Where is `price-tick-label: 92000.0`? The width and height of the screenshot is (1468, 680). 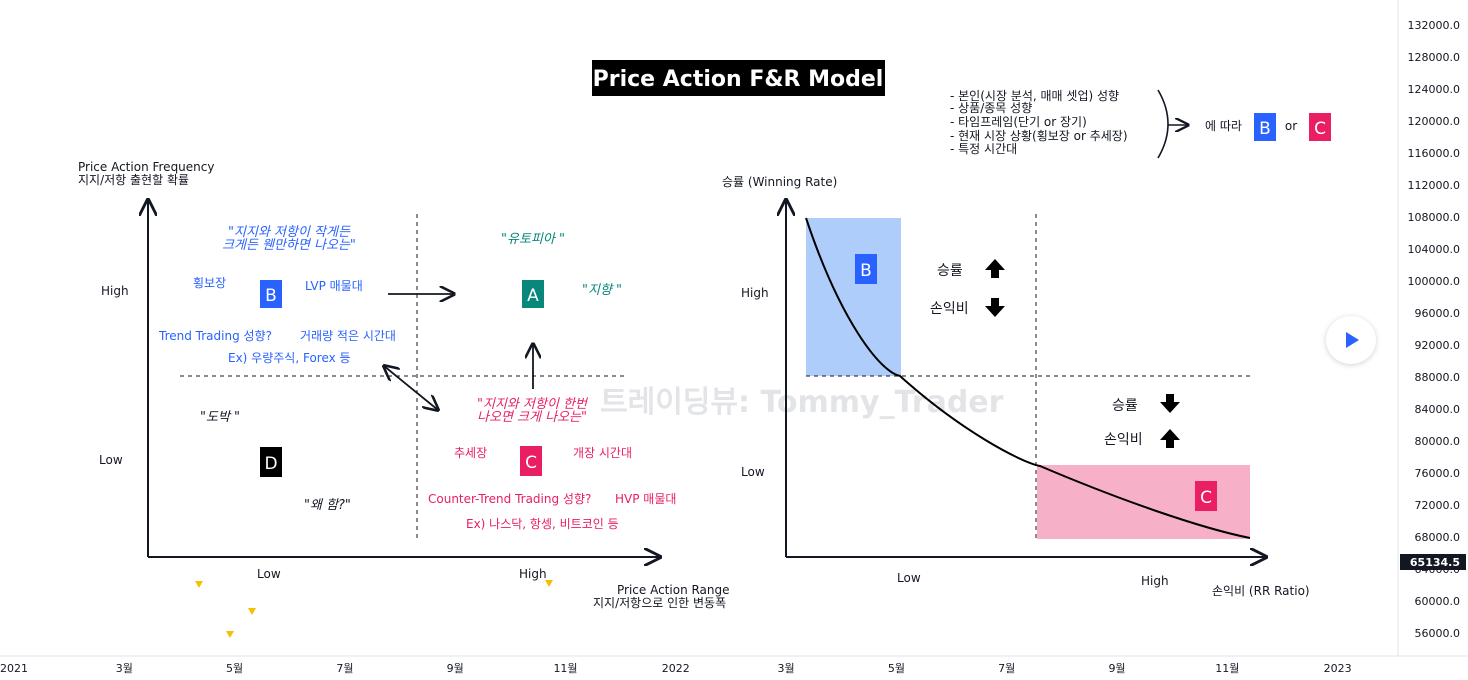 price-tick-label: 92000.0 is located at coordinates (1438, 345).